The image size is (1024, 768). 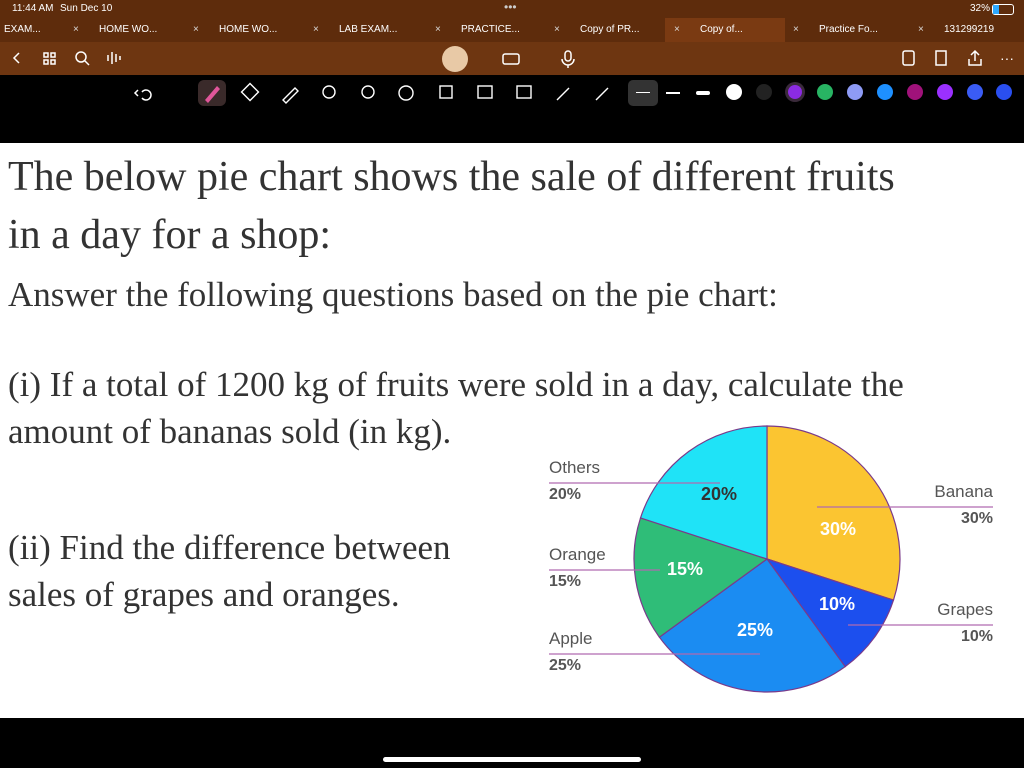 I want to click on status-date: Sun Dec 10, so click(x=86, y=8).